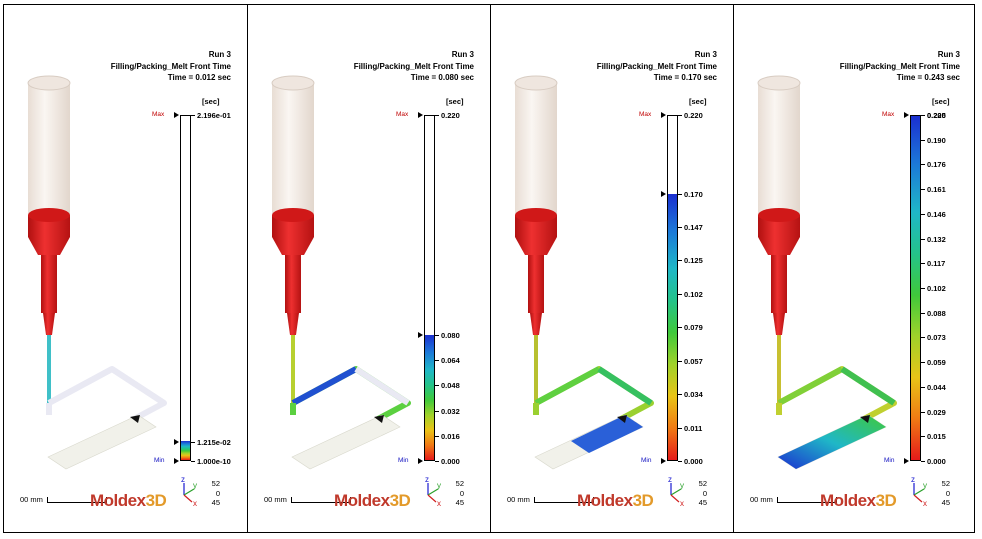 The width and height of the screenshot is (982, 539). Describe the element at coordinates (450, 436) in the screenshot. I see `legend-tick-label: 0.016` at that location.